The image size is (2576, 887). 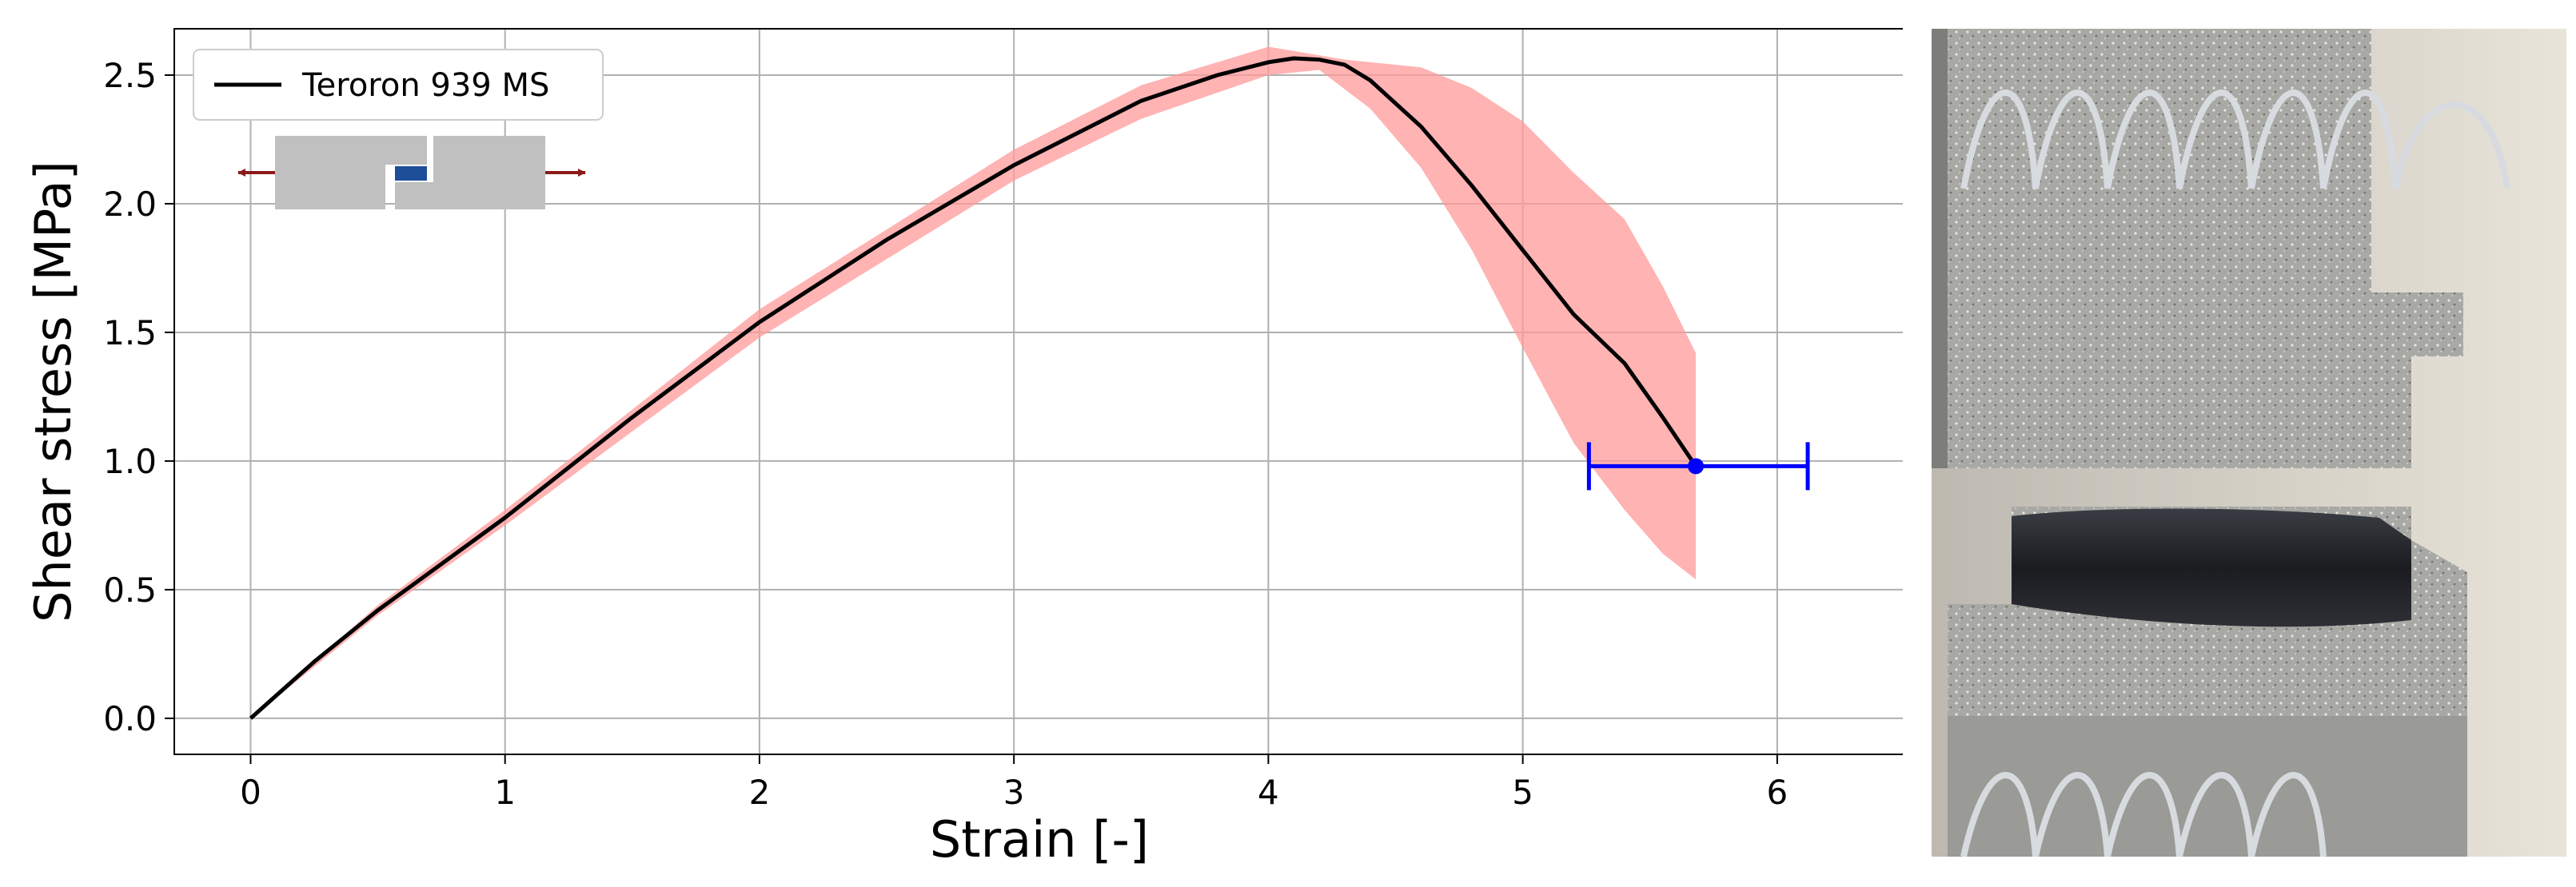 What do you see at coordinates (760, 793) in the screenshot?
I see `x-tick-label: 2` at bounding box center [760, 793].